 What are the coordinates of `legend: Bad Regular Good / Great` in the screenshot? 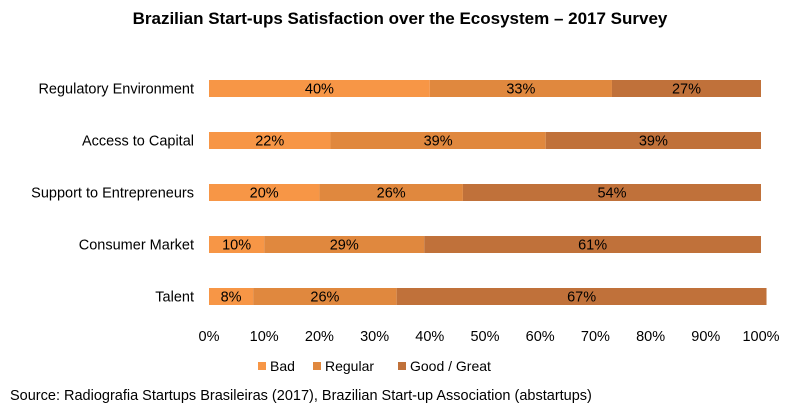 It's located at (374, 366).